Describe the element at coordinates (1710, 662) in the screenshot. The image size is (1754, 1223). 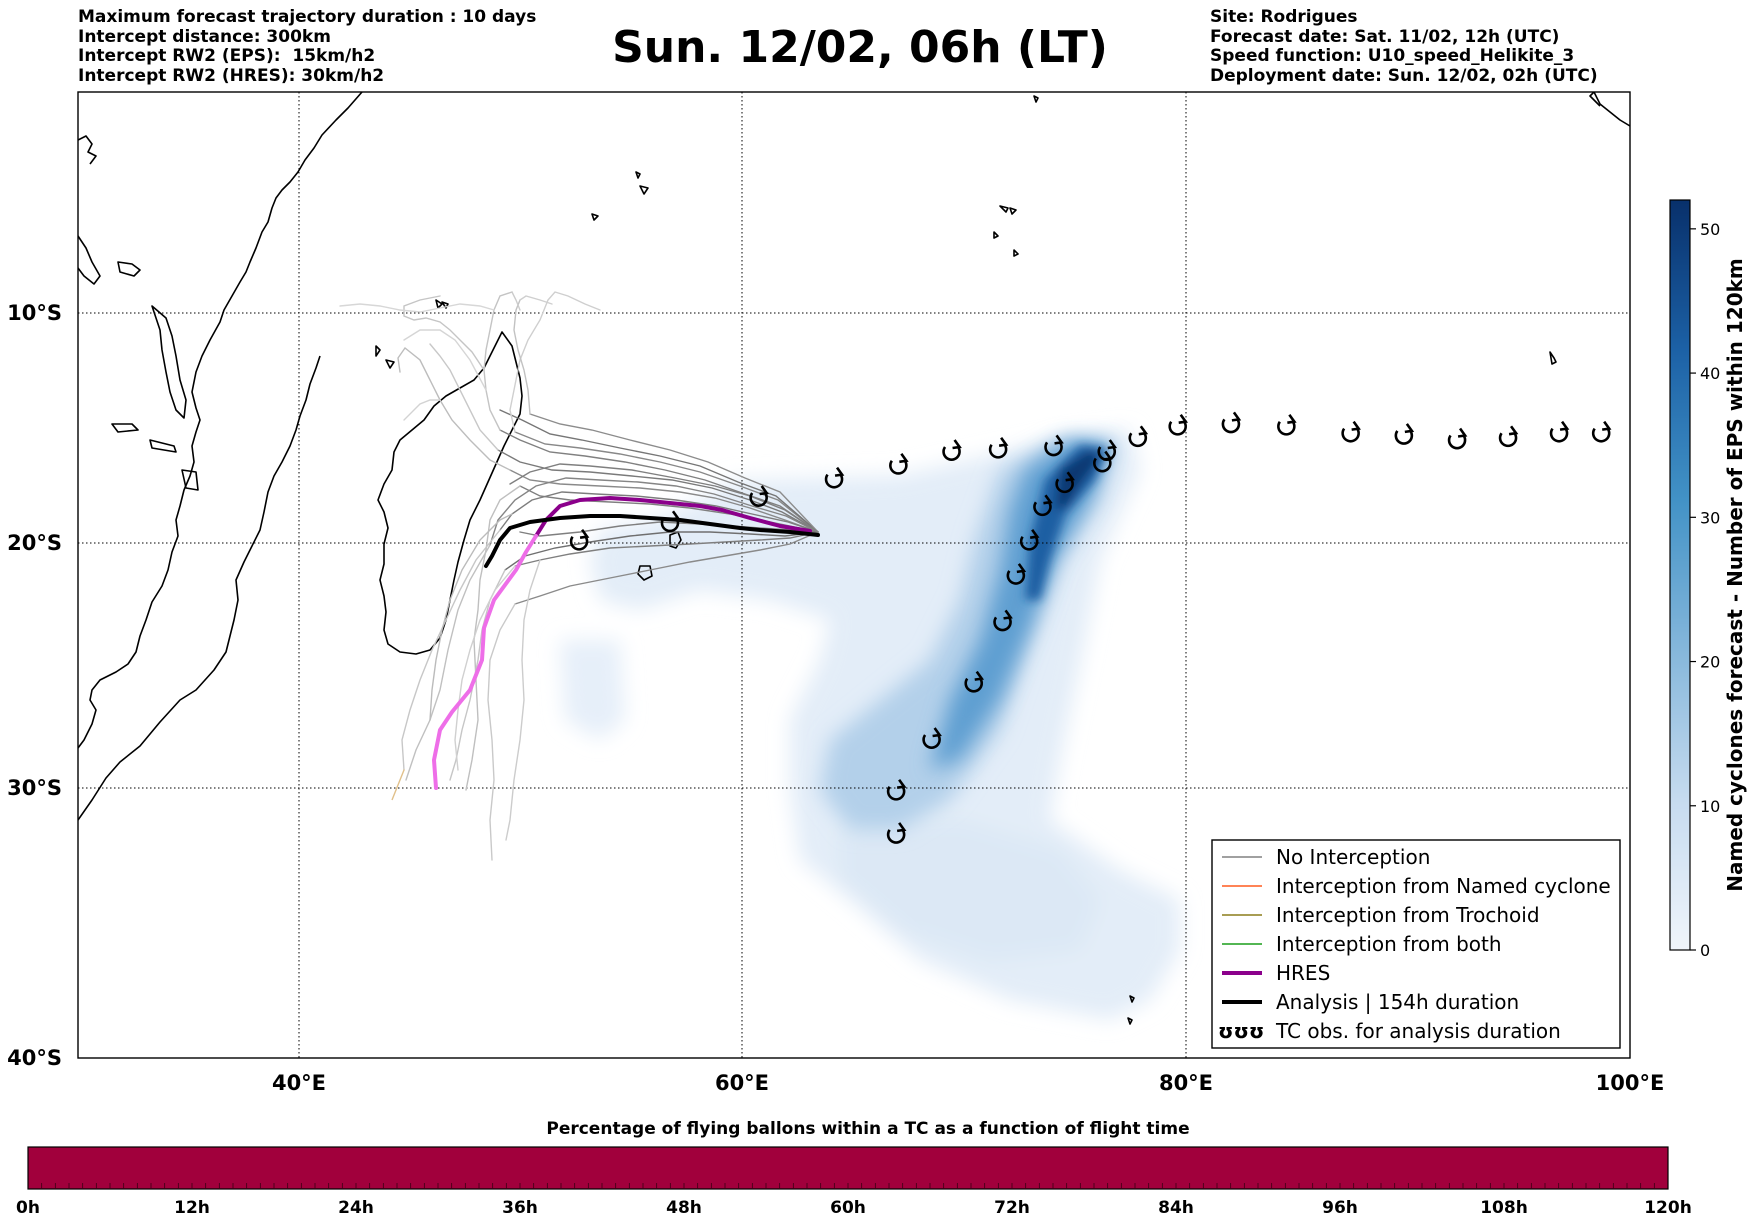
I see `colorbar-tick-label: 20` at that location.